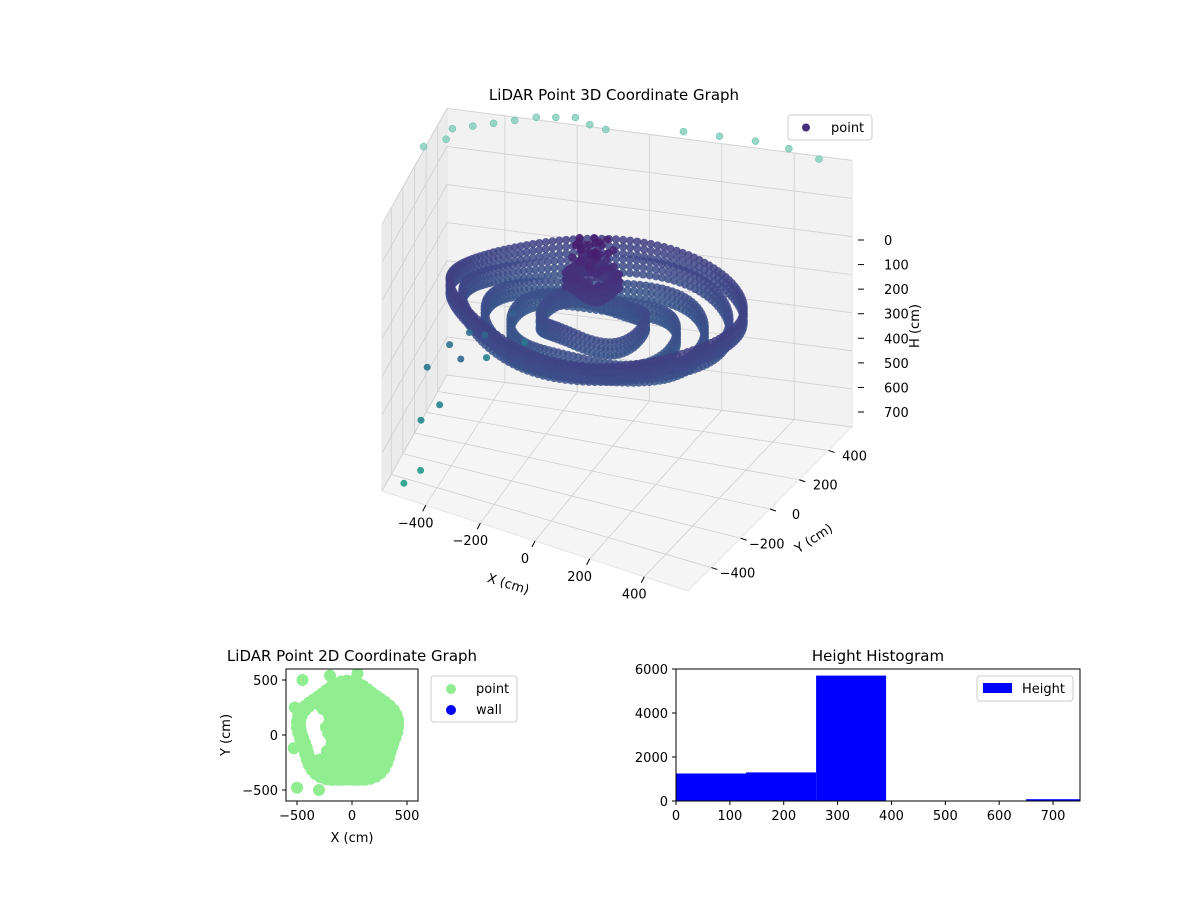 The image size is (1200, 900). I want to click on lidar-outlier-point, so click(486, 358).